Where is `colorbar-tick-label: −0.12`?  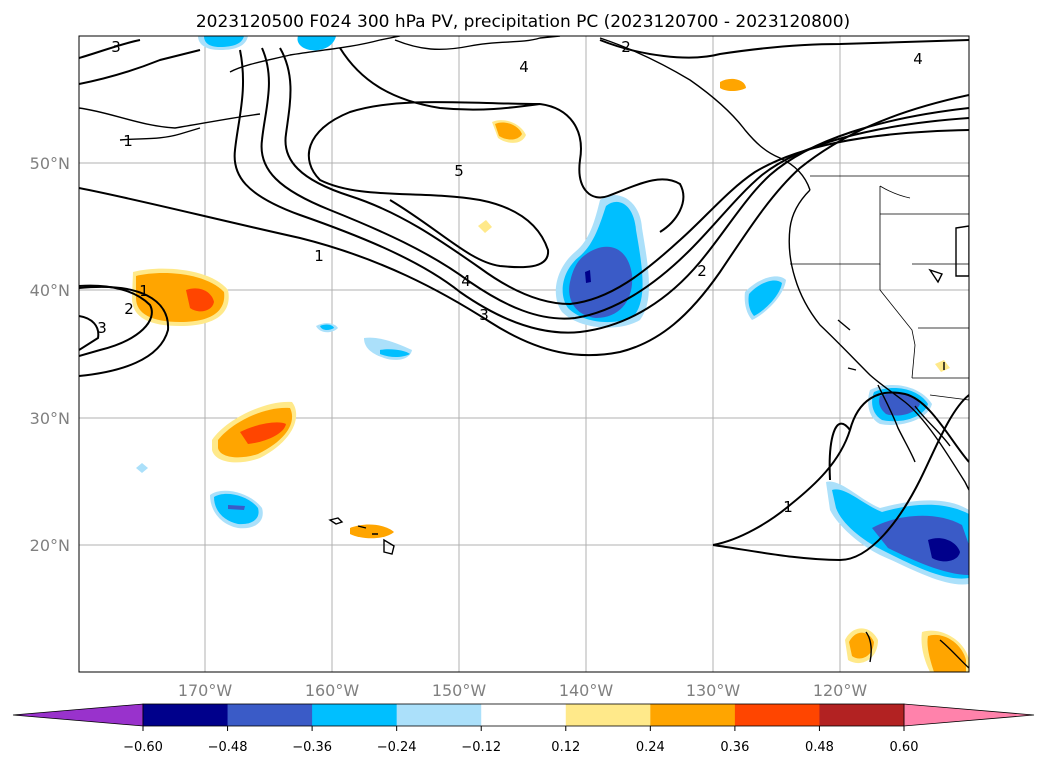
colorbar-tick-label: −0.12 is located at coordinates (481, 747).